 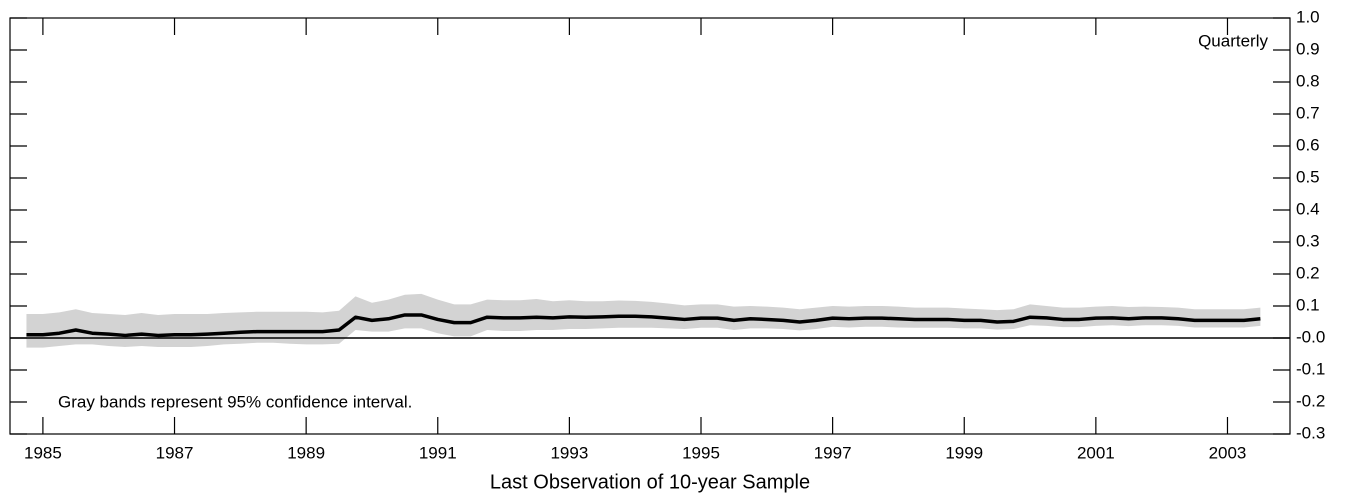 I want to click on x-tick-label: 1991, so click(x=438, y=452).